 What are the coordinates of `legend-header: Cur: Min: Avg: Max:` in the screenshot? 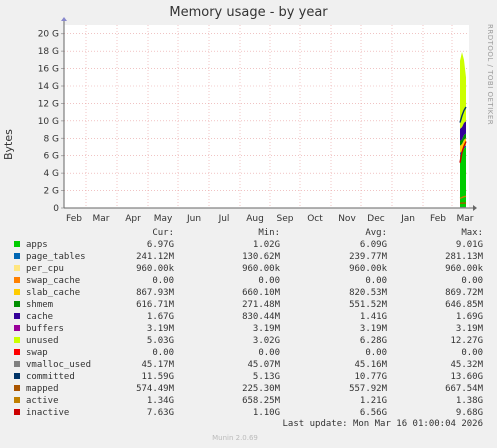 It's located at (252, 233).